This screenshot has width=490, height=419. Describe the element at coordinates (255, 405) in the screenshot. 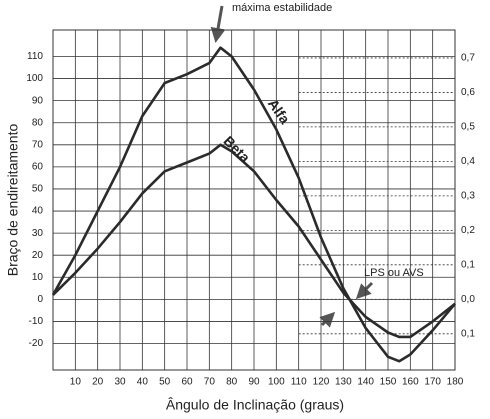

I see `x-axis-label: Ângulo de Inclinação (graus)` at that location.